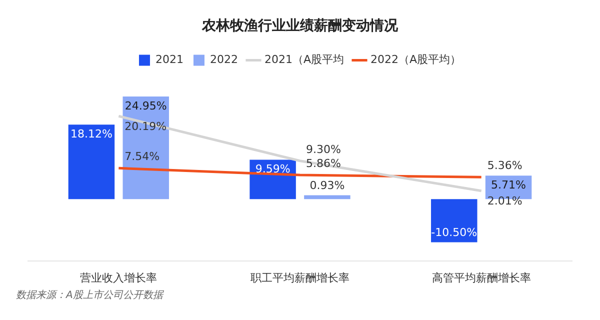  What do you see at coordinates (90, 295) in the screenshot?
I see `source-note: 数据来源：A股上市公司公开数据` at bounding box center [90, 295].